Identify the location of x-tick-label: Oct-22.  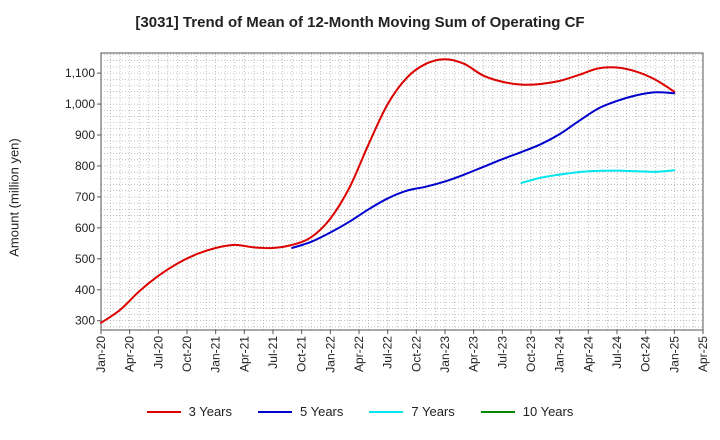
(416, 354).